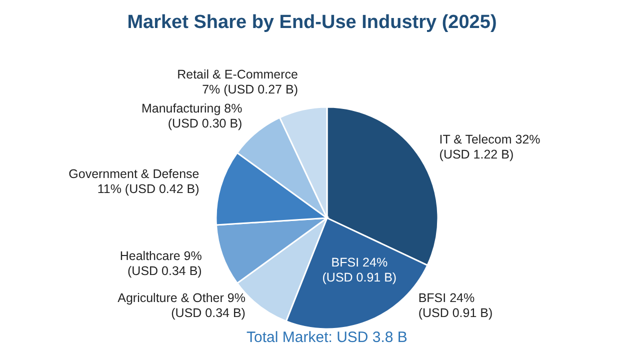 The width and height of the screenshot is (624, 348). I want to click on slice-label: Retail & E-Commerce, so click(237, 74).